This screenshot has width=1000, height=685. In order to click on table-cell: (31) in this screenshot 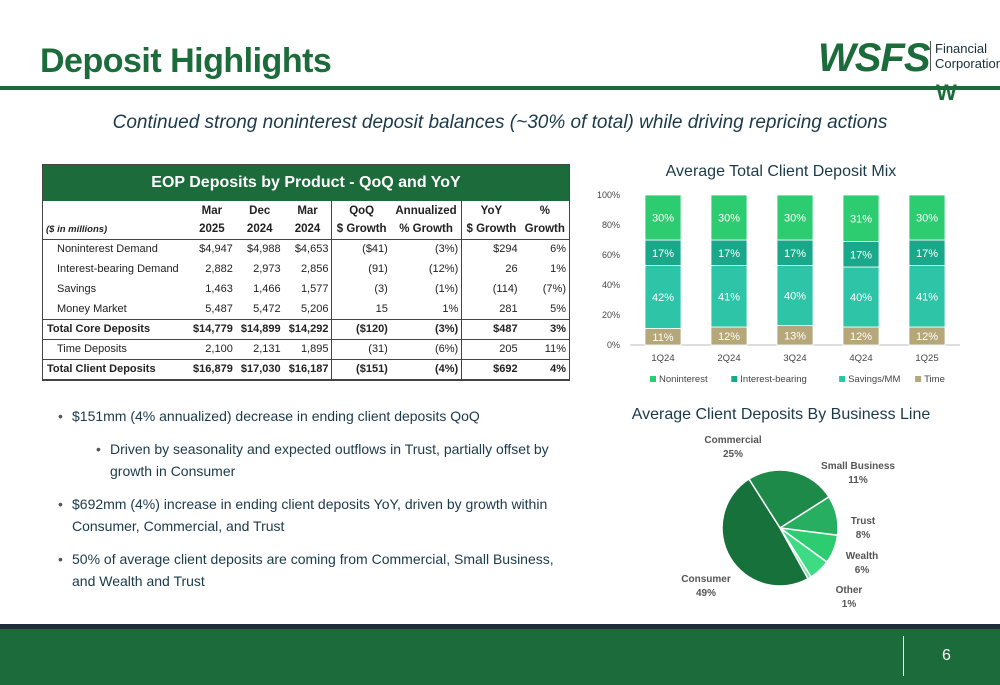, I will do `click(361, 349)`.